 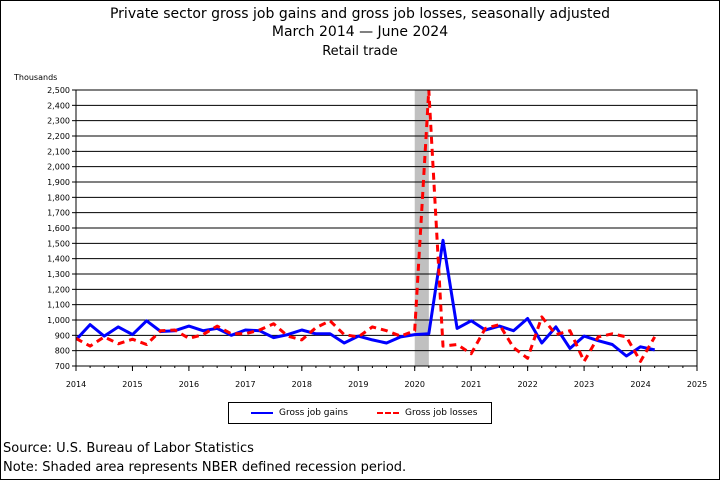 What do you see at coordinates (58, 182) in the screenshot?
I see `y-tick-label: 1,900` at bounding box center [58, 182].